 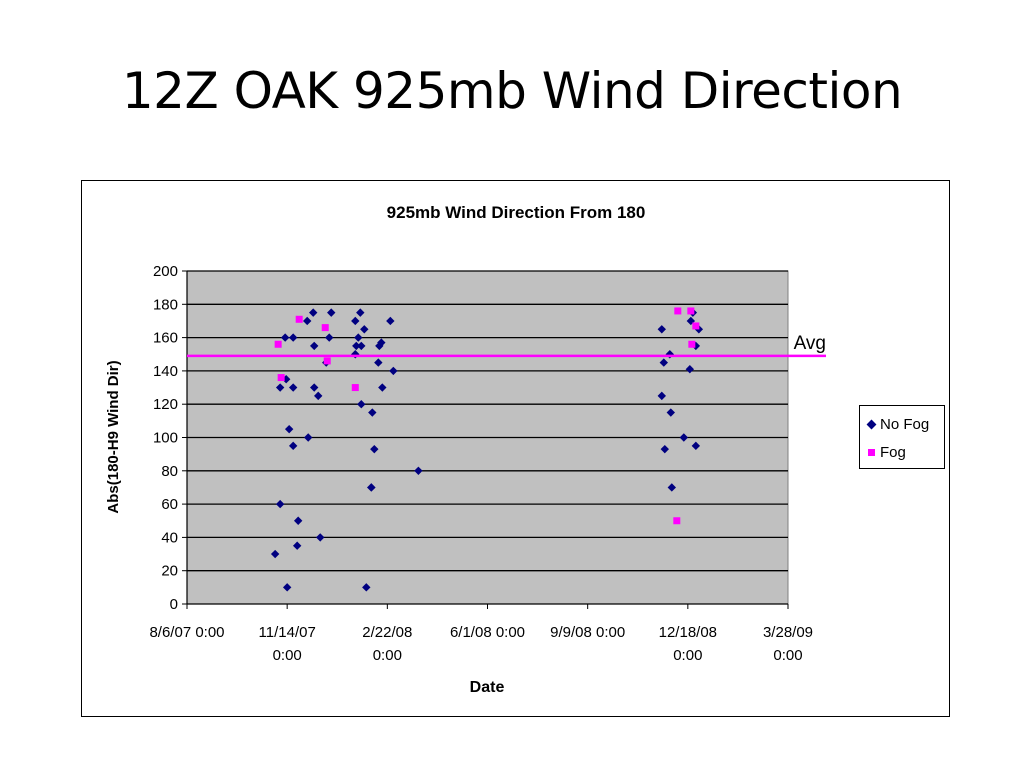 What do you see at coordinates (487, 632) in the screenshot?
I see `x-tick-label: 6/1/08 0:00` at bounding box center [487, 632].